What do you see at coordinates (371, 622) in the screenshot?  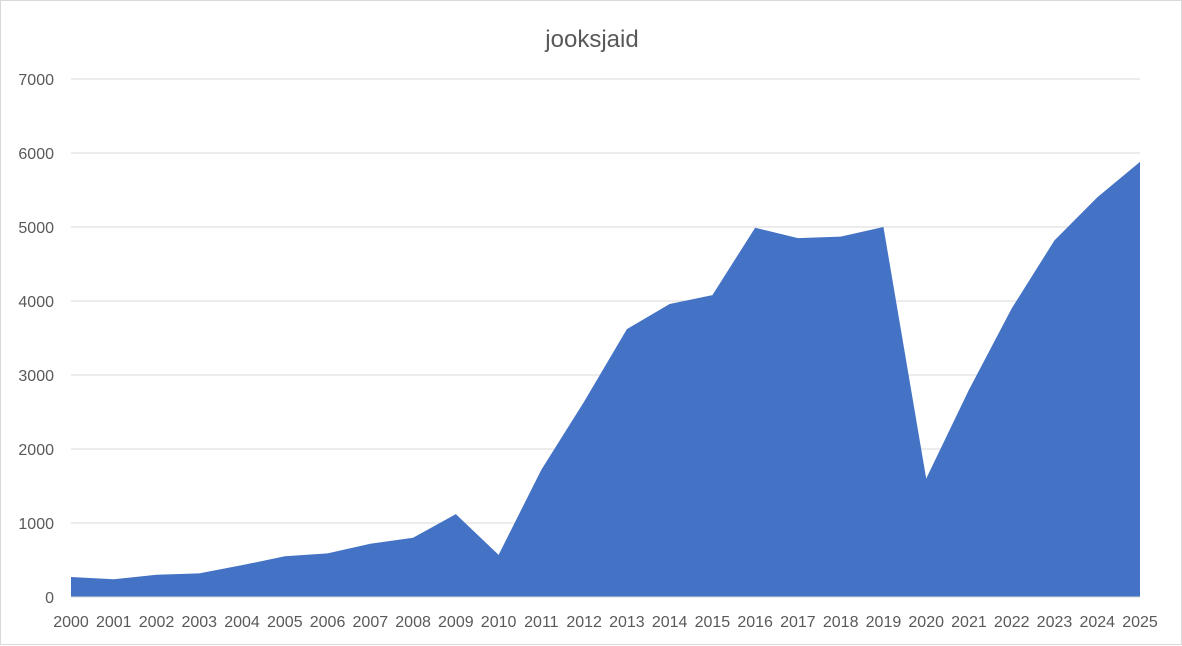 I see `x-tick-label: 2007` at bounding box center [371, 622].